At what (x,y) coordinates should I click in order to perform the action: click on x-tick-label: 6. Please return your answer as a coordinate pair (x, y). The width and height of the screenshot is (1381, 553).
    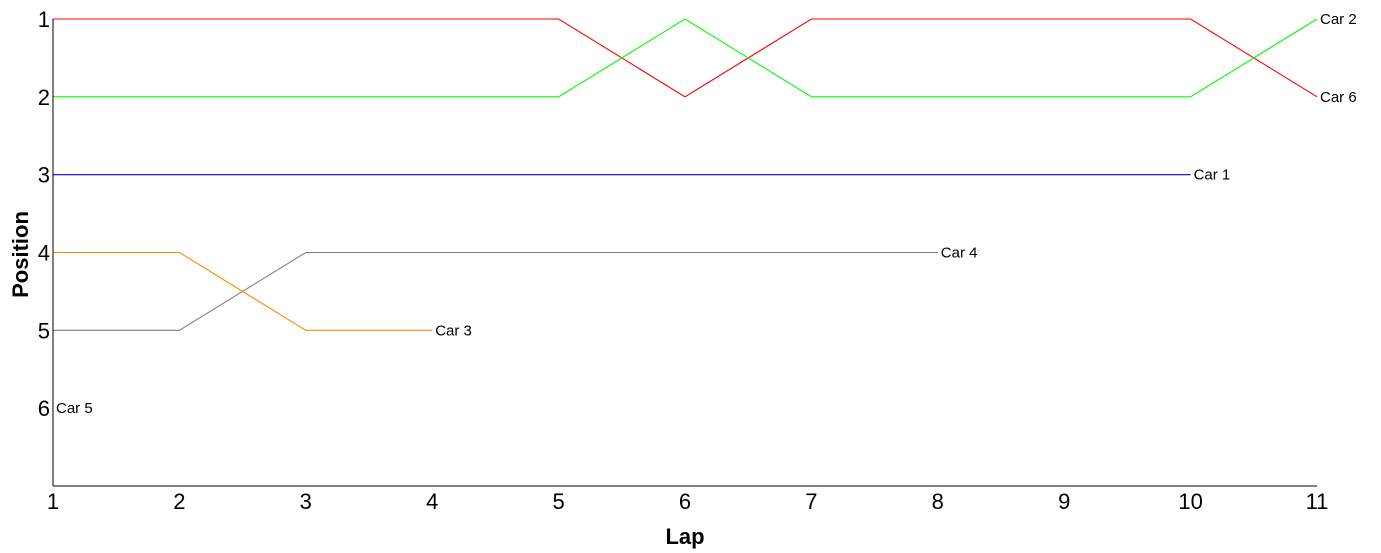
    Looking at the image, I should click on (685, 501).